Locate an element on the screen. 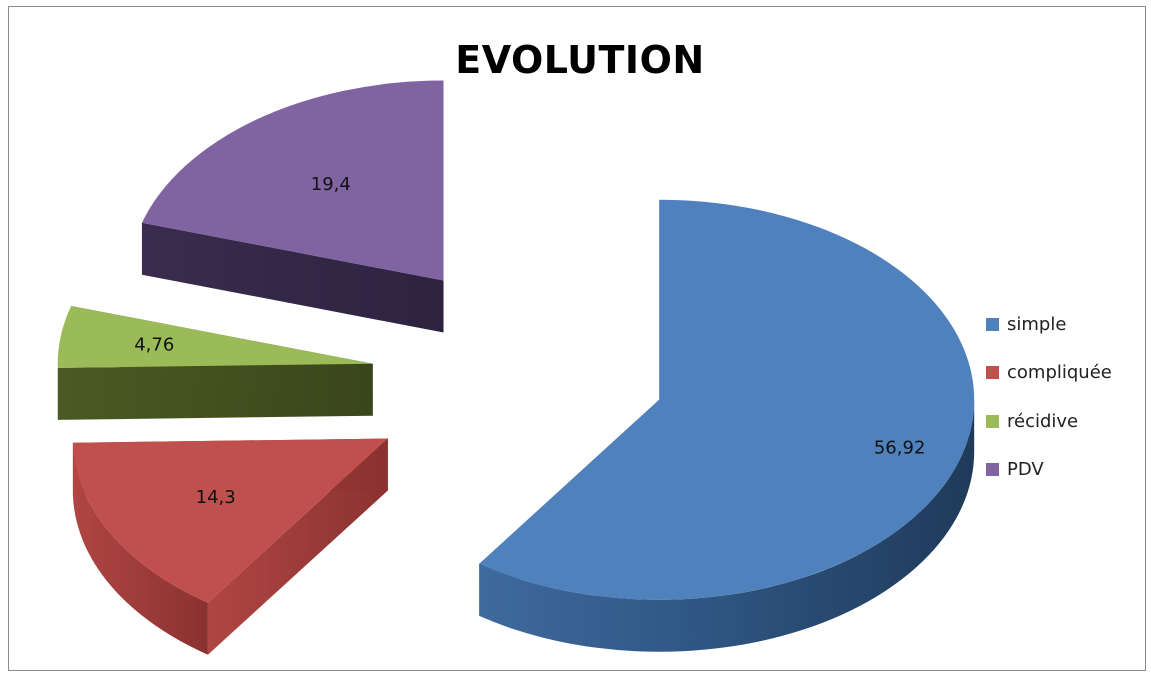  pie-slice-compliquee is located at coordinates (230, 546).